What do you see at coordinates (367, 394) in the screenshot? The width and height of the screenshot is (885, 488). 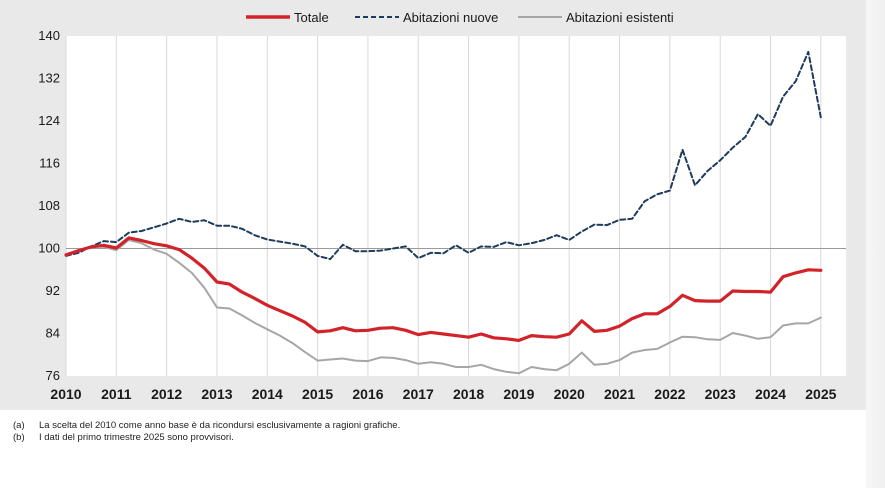 I see `x-tick-label: 2016` at bounding box center [367, 394].